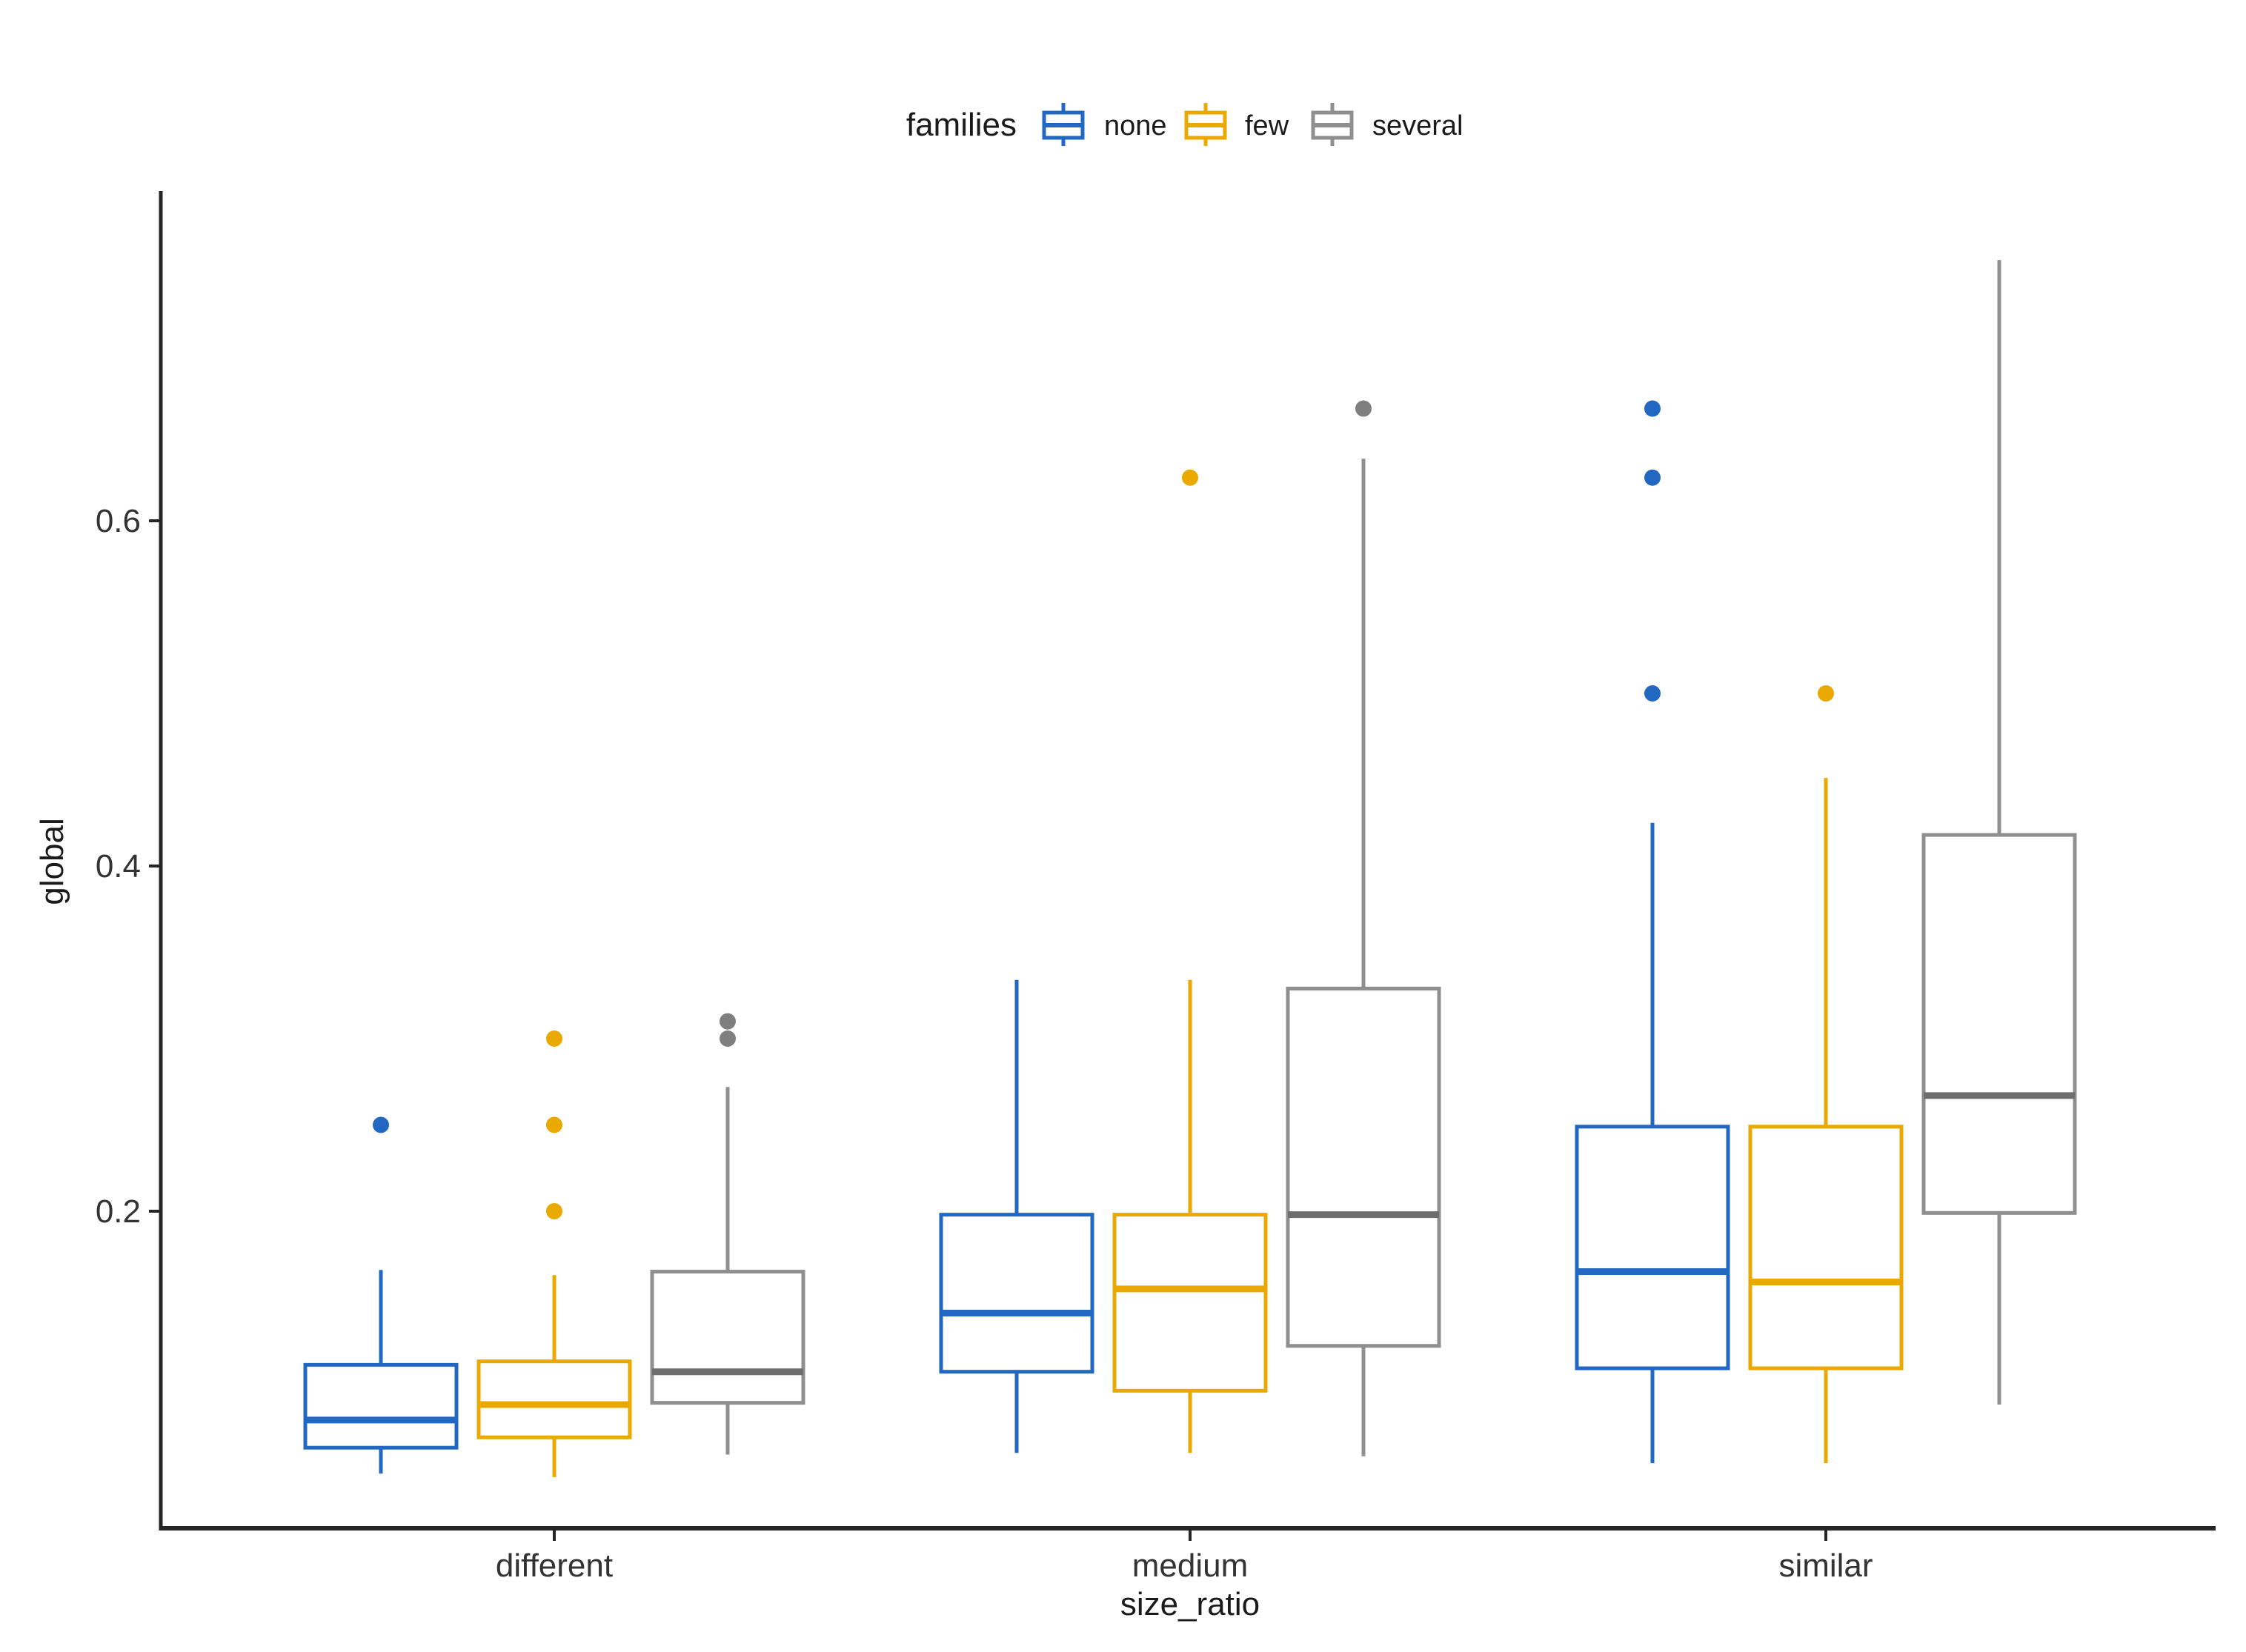  I want to click on y-tick-label-0.4: 0.4, so click(119, 866).